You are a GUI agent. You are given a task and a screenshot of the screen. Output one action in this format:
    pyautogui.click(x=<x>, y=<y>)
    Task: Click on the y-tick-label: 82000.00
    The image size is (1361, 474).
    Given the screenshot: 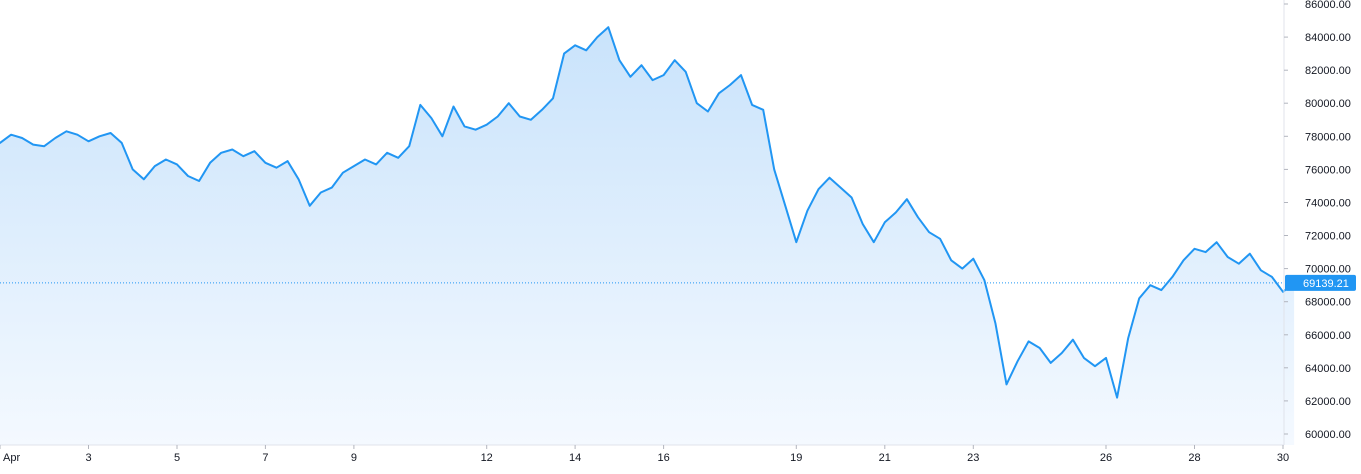 What is the action you would take?
    pyautogui.click(x=1328, y=71)
    